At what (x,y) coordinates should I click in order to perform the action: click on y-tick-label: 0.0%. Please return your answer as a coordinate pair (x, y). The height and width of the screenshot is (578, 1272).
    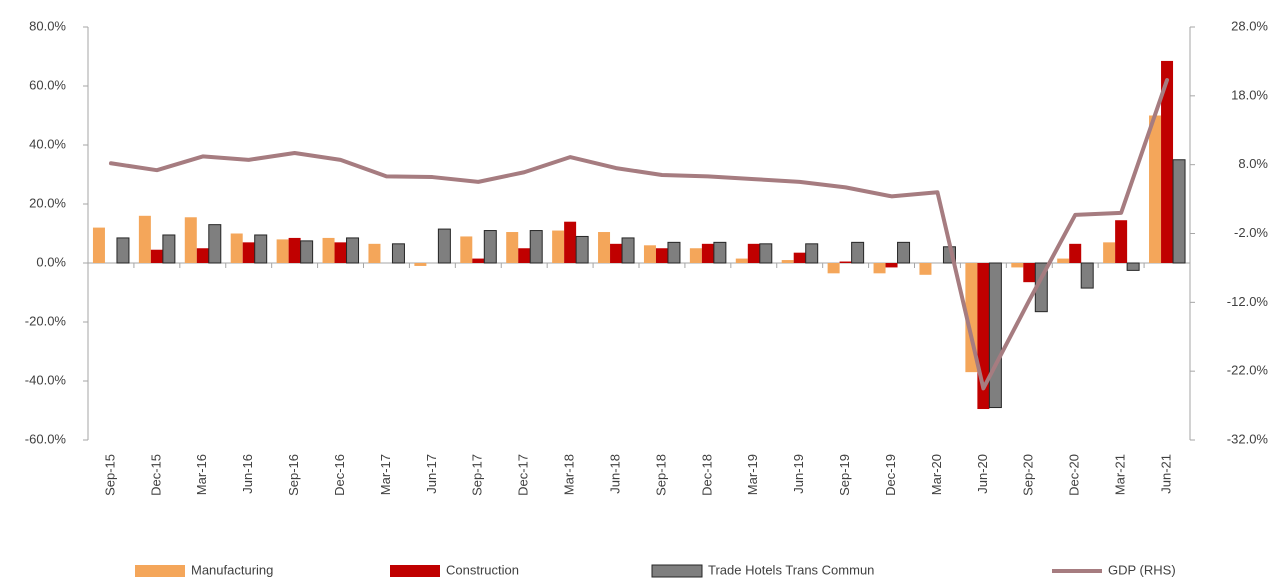
    Looking at the image, I should click on (51, 261).